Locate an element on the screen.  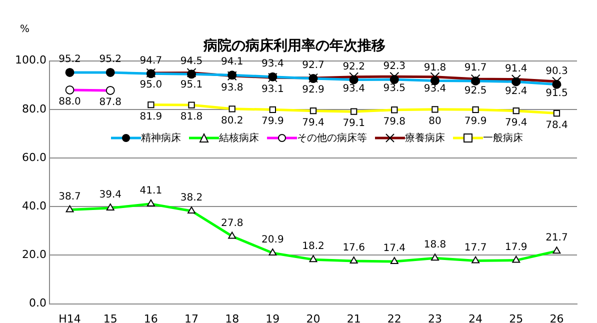
x-tick-label: 23 is located at coordinates (435, 317).